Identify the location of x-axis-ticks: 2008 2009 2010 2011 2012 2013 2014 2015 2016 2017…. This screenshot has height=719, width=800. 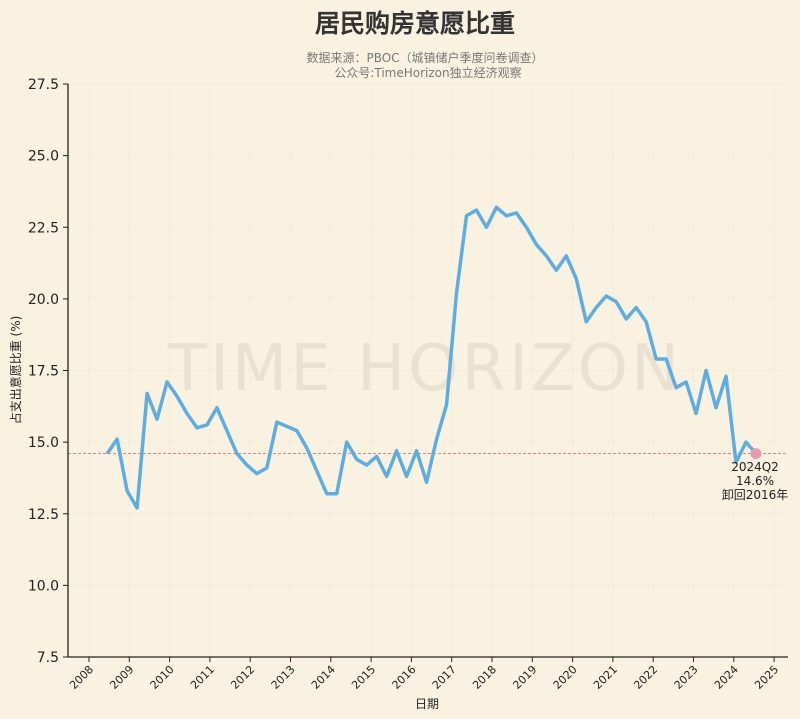
(424, 674).